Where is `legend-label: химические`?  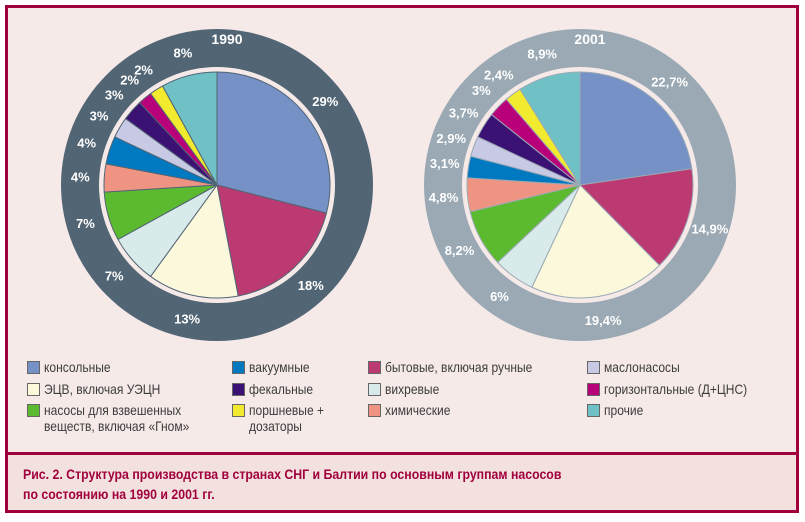
legend-label: химические is located at coordinates (418, 410).